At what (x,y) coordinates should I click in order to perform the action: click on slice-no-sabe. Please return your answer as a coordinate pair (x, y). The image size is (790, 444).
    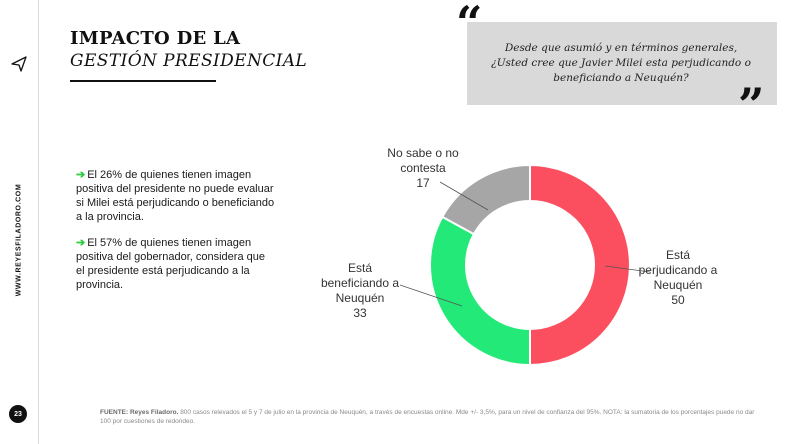
    Looking at the image, I should click on (486, 199).